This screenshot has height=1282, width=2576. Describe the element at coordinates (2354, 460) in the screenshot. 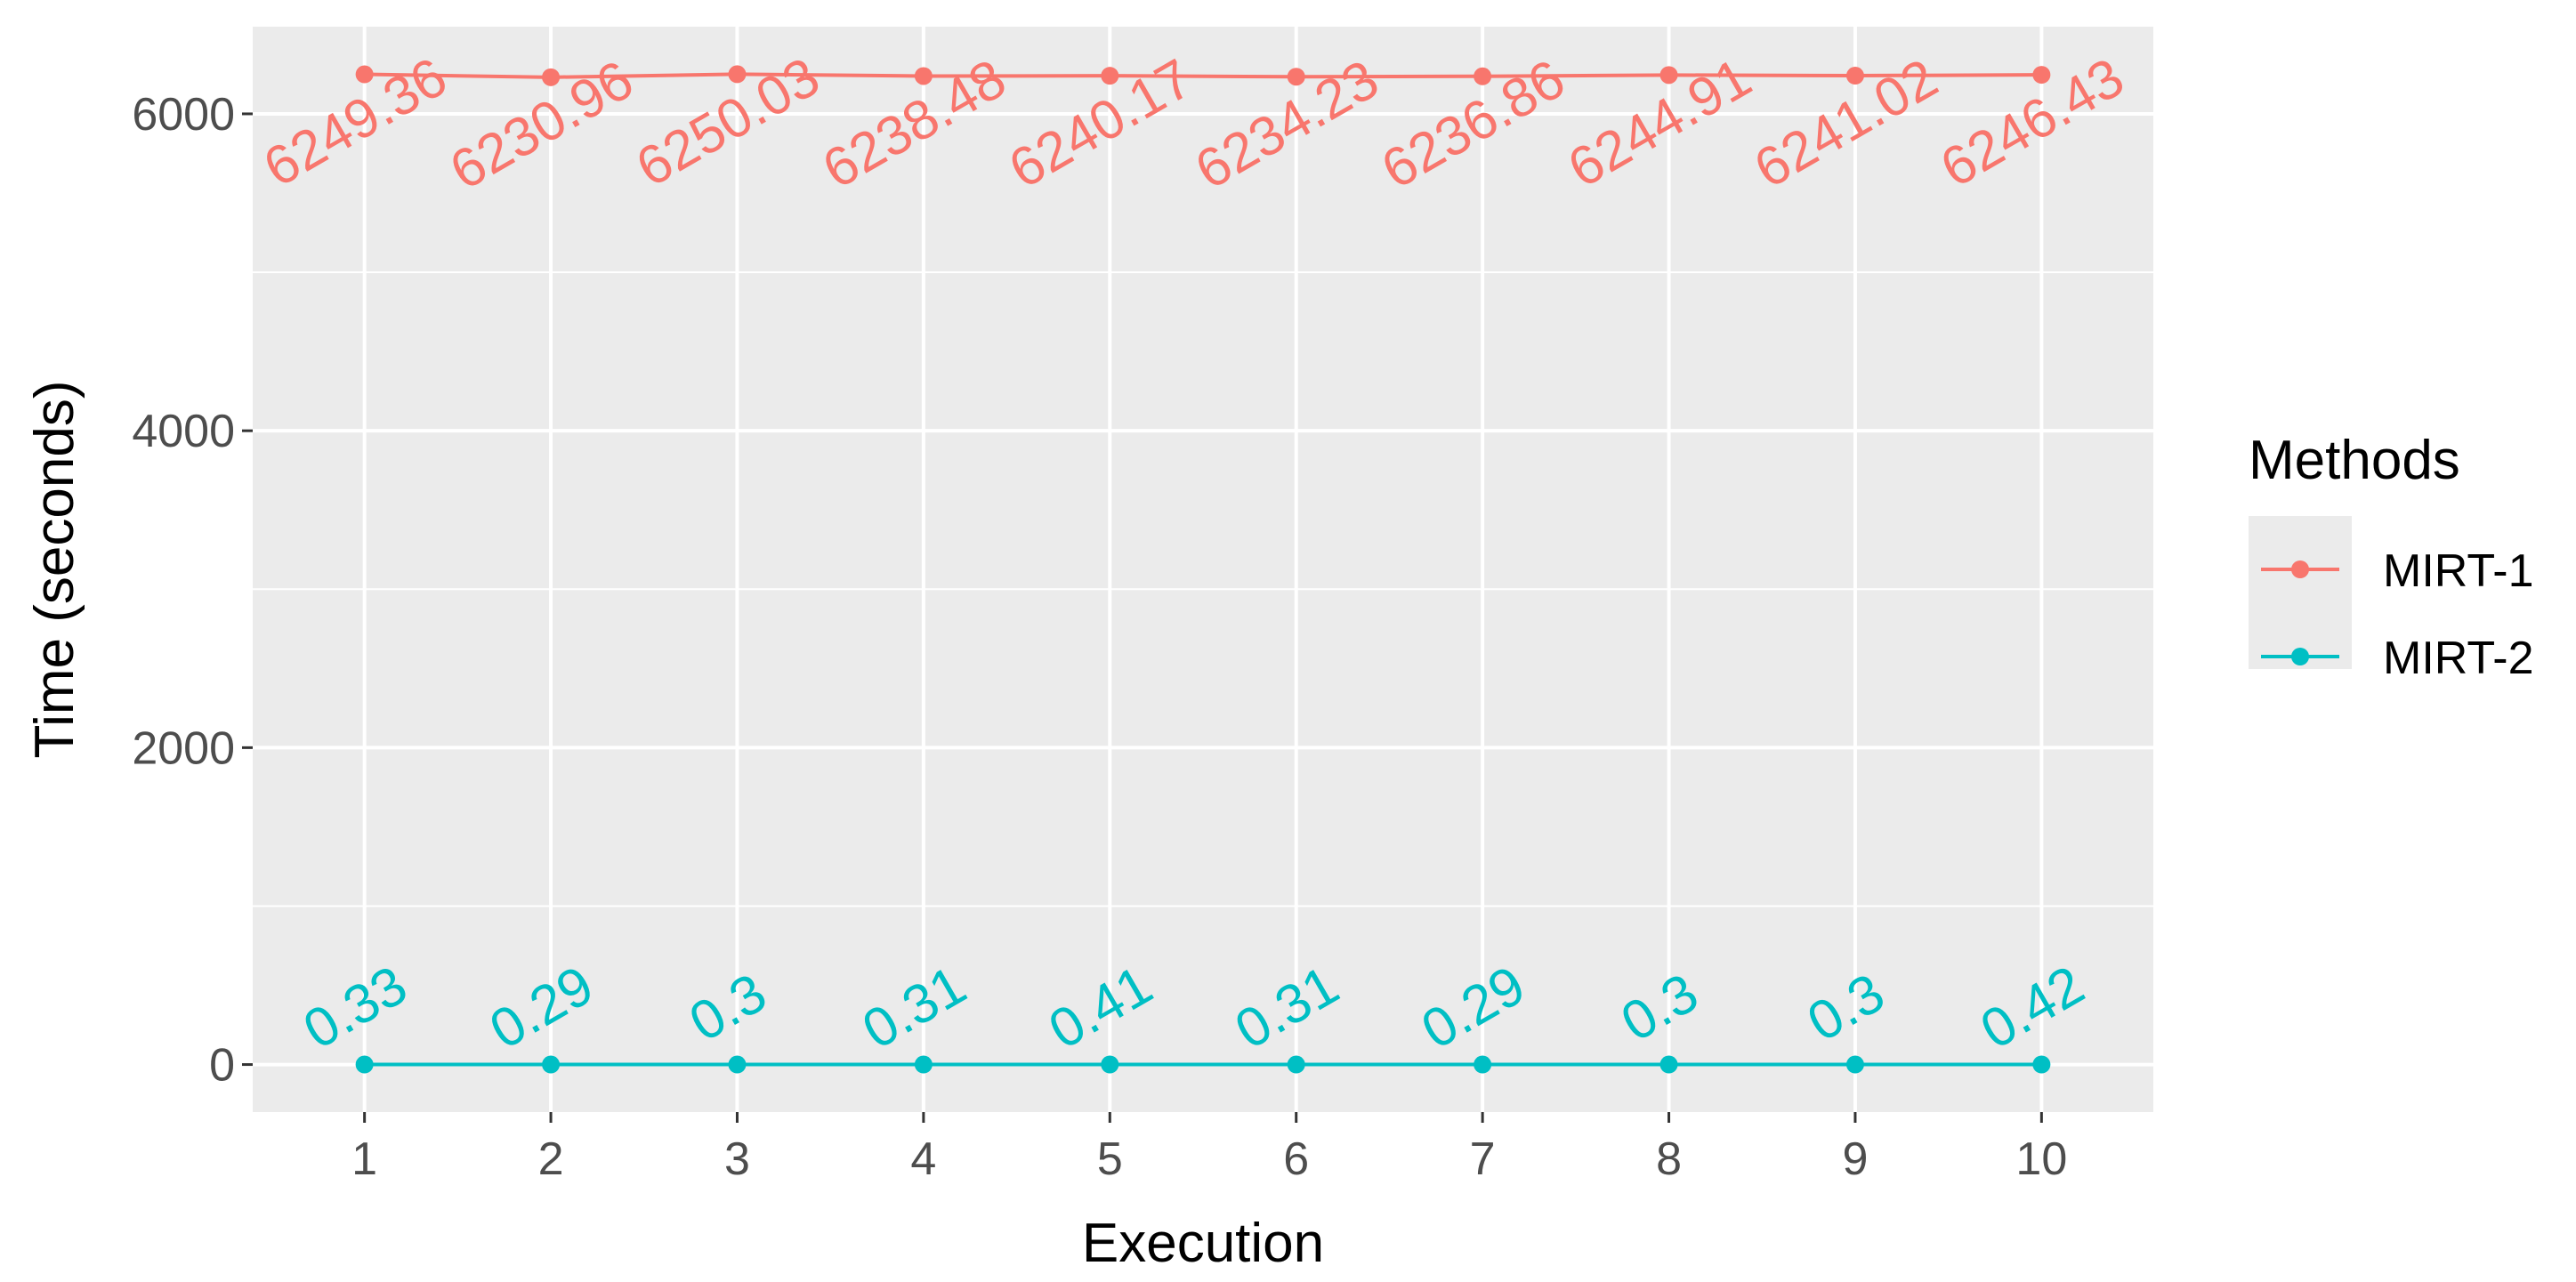

I see `legend-title: Methods` at that location.